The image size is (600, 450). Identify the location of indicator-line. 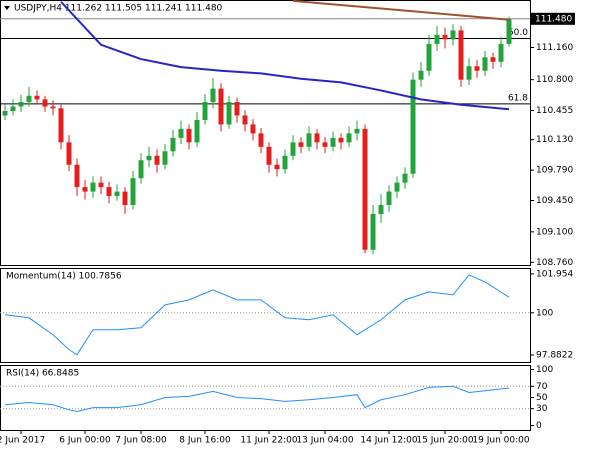
(257, 399).